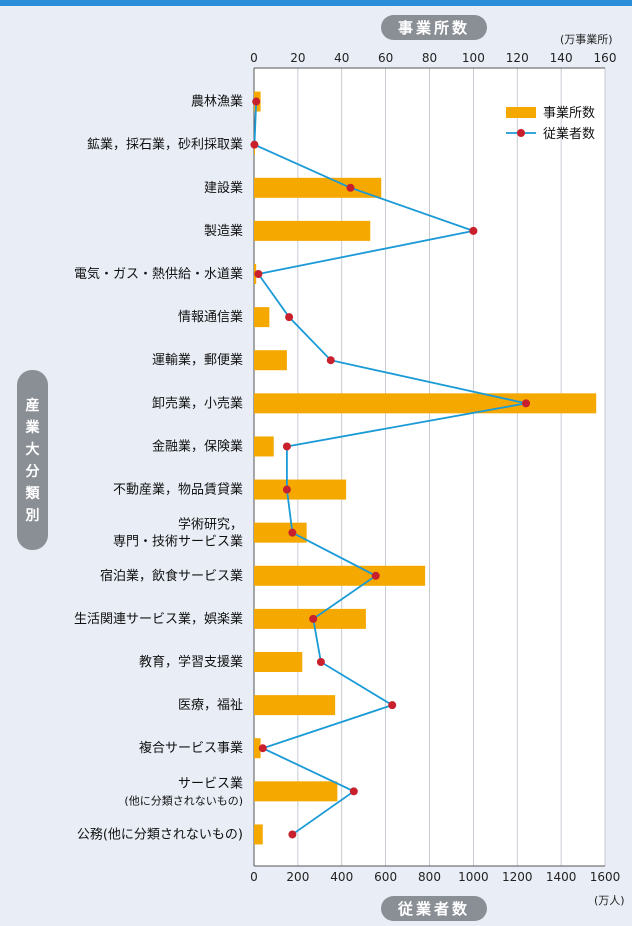  Describe the element at coordinates (197, 446) in the screenshot. I see `category-label: 金融業，保険業` at that location.